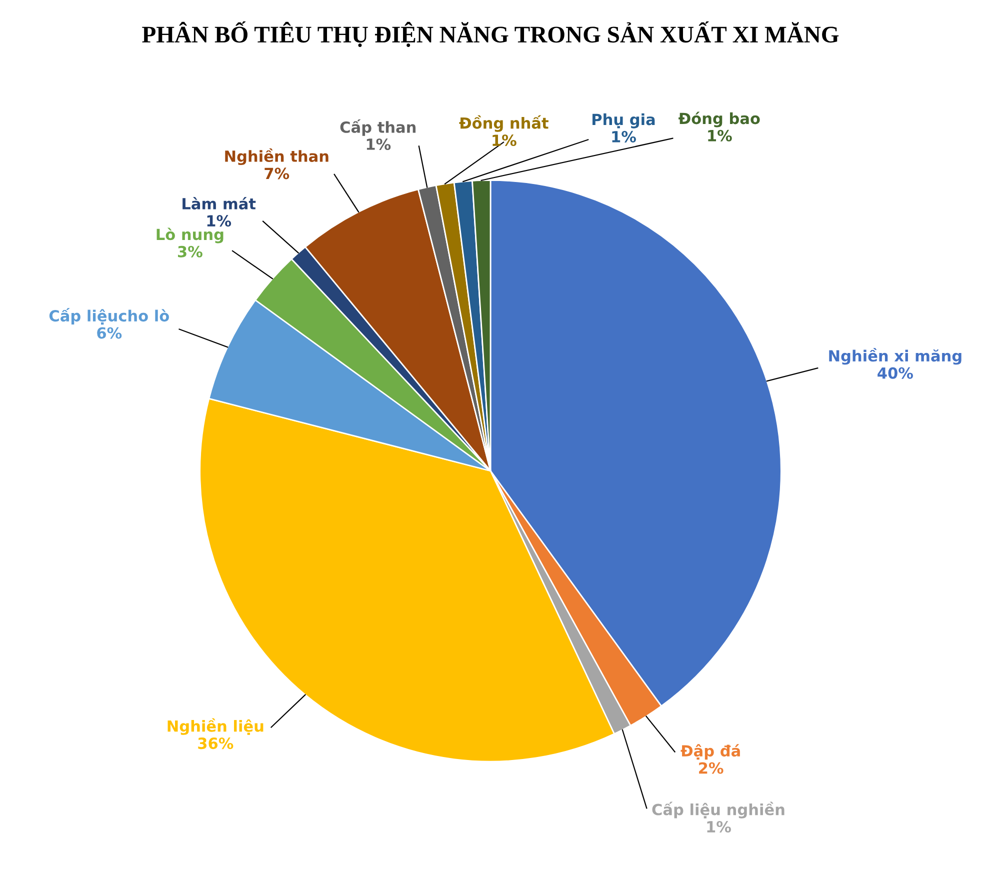  What do you see at coordinates (718, 810) in the screenshot?
I see `slice-label: Cấp liệu nghiền` at bounding box center [718, 810].